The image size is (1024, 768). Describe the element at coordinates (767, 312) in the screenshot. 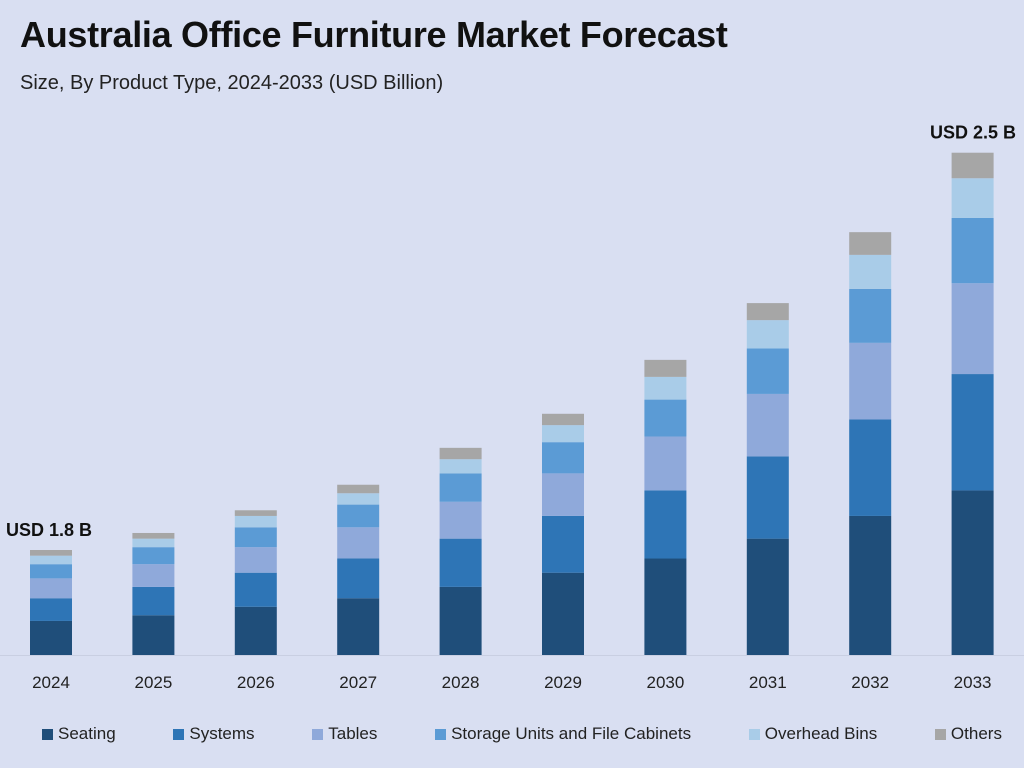

I see `bar-segment-others-2031` at that location.